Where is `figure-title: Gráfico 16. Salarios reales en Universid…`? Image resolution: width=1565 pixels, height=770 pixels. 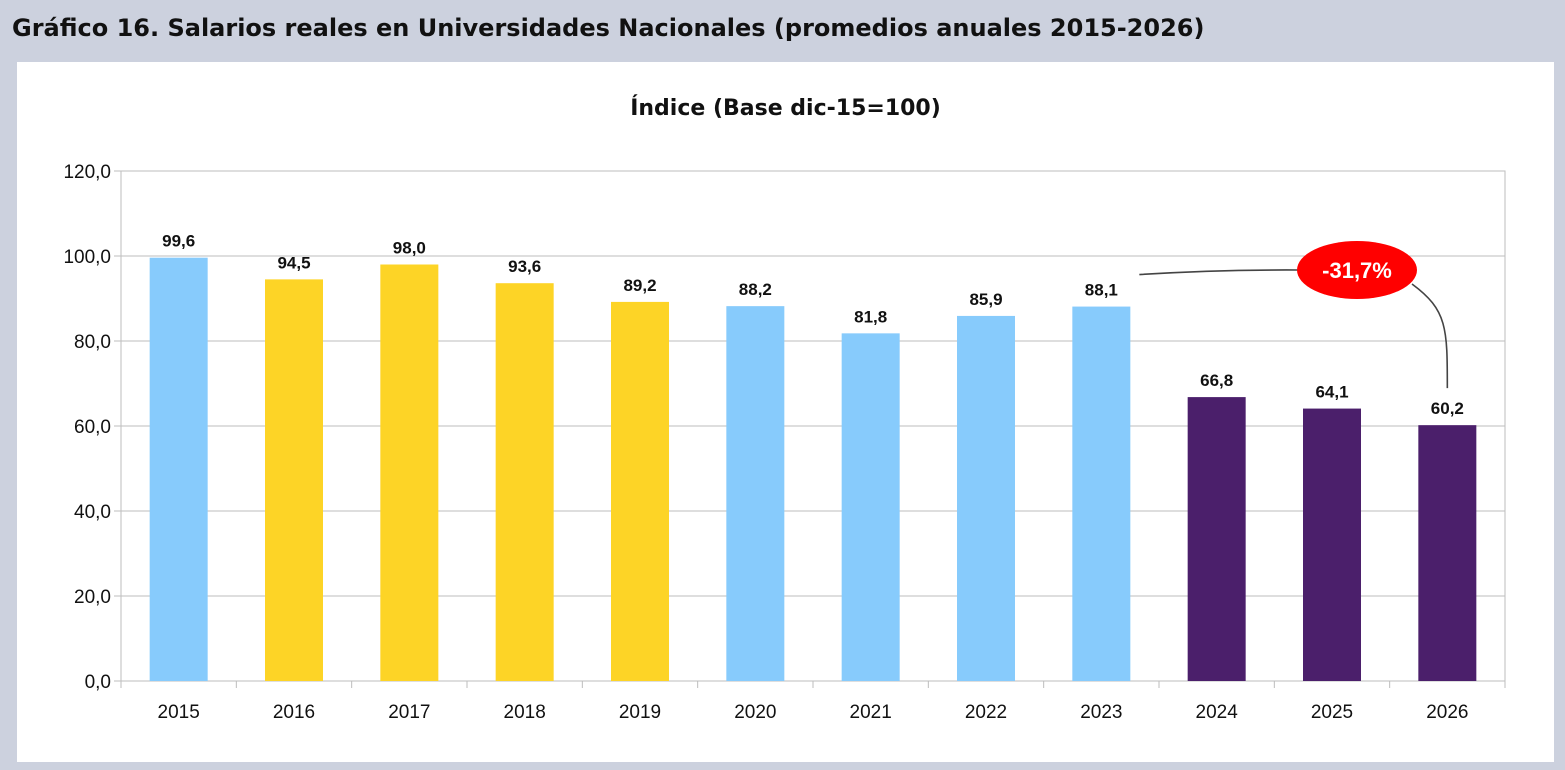
figure-title: Gráfico 16. Salarios reales en Universid… is located at coordinates (608, 28).